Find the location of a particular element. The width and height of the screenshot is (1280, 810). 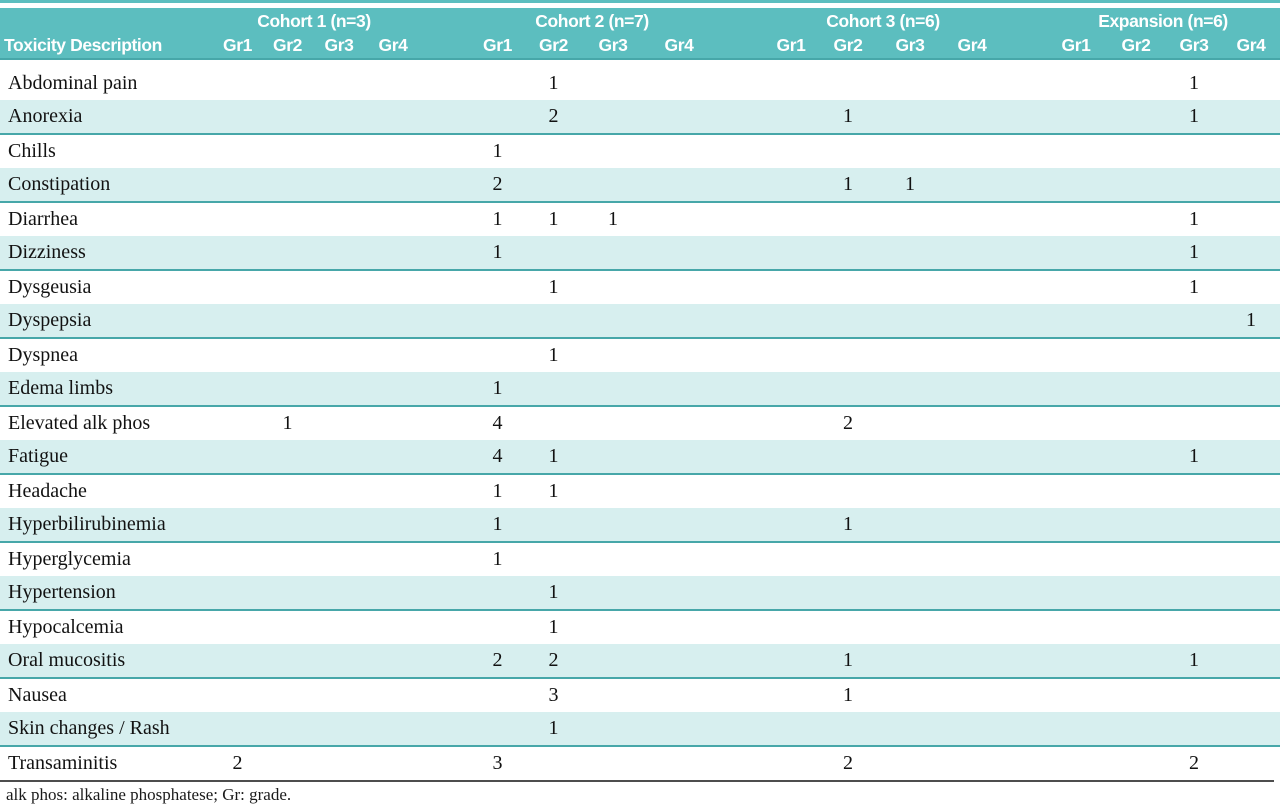

toxicity-label: Dizziness is located at coordinates (105, 253).